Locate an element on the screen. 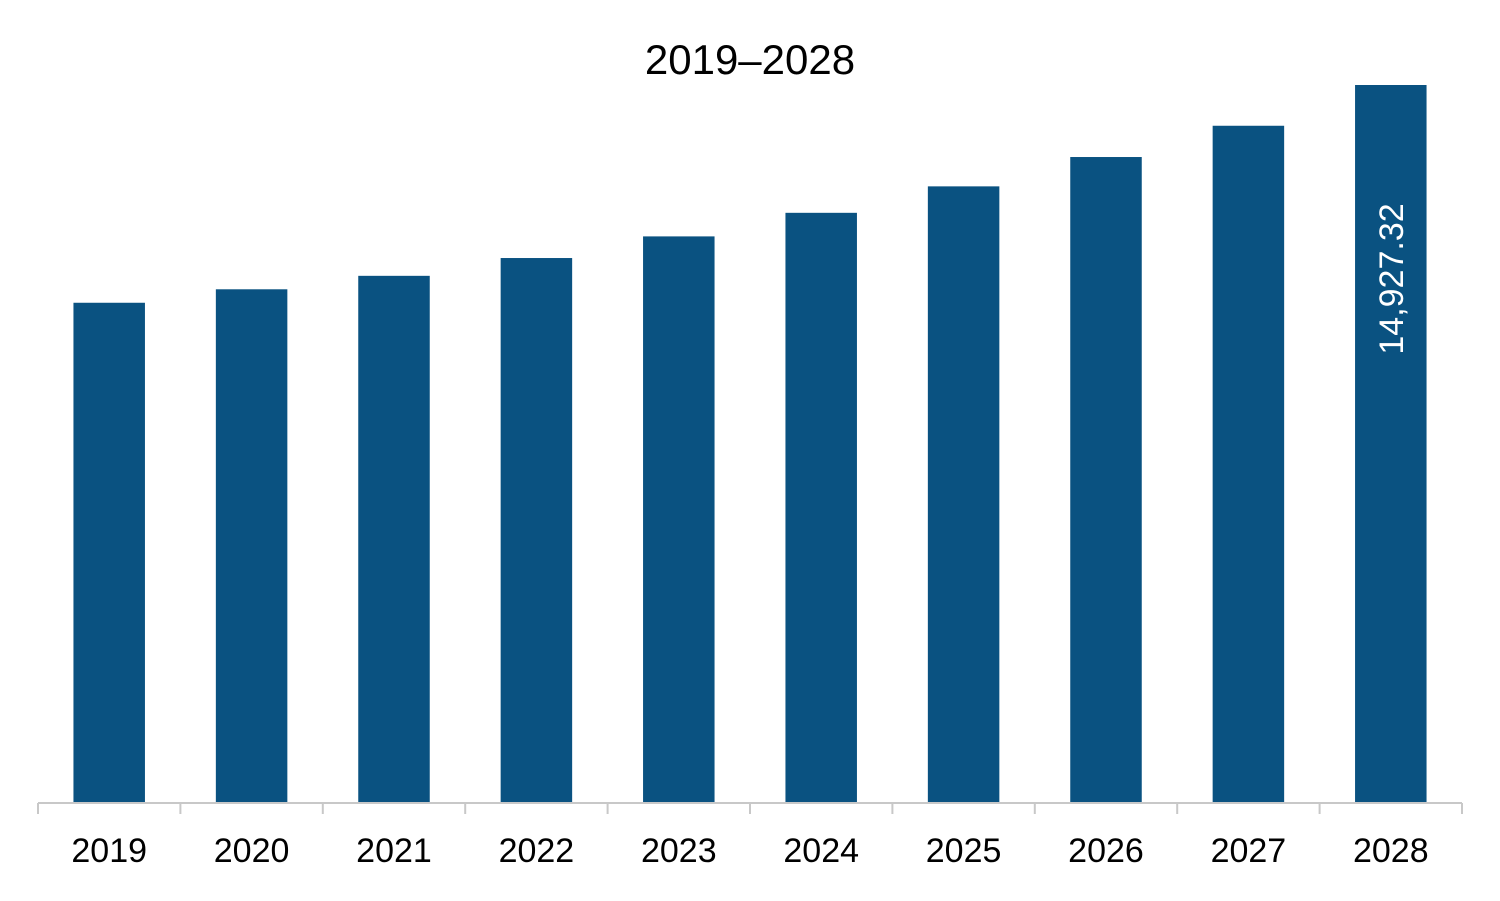 Image resolution: width=1500 pixels, height=901 pixels. data-labels: 14,927.32 is located at coordinates (1392, 278).